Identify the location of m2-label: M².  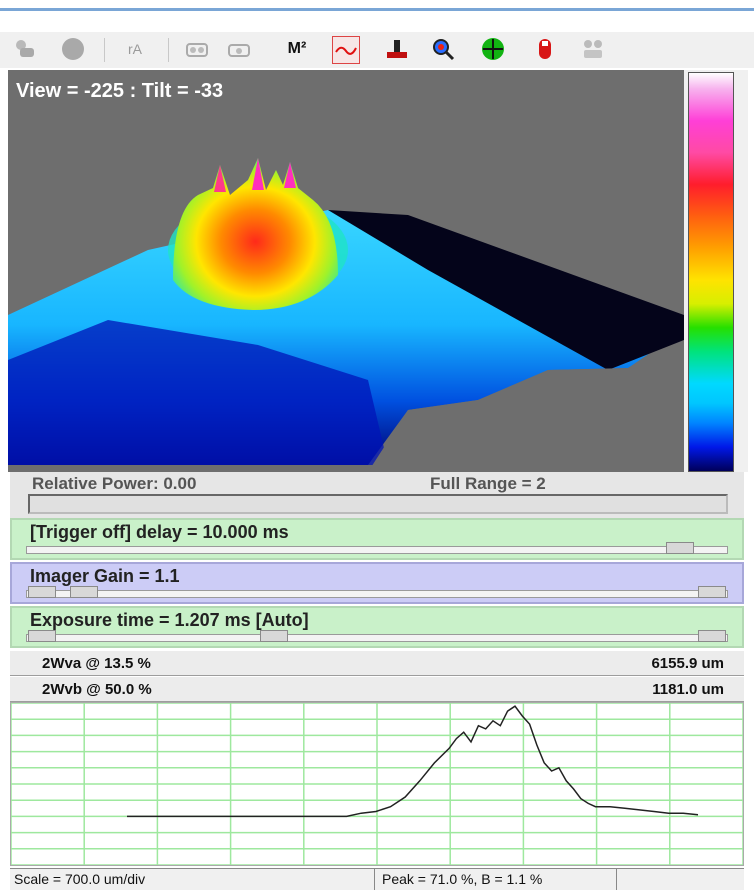
(297, 48).